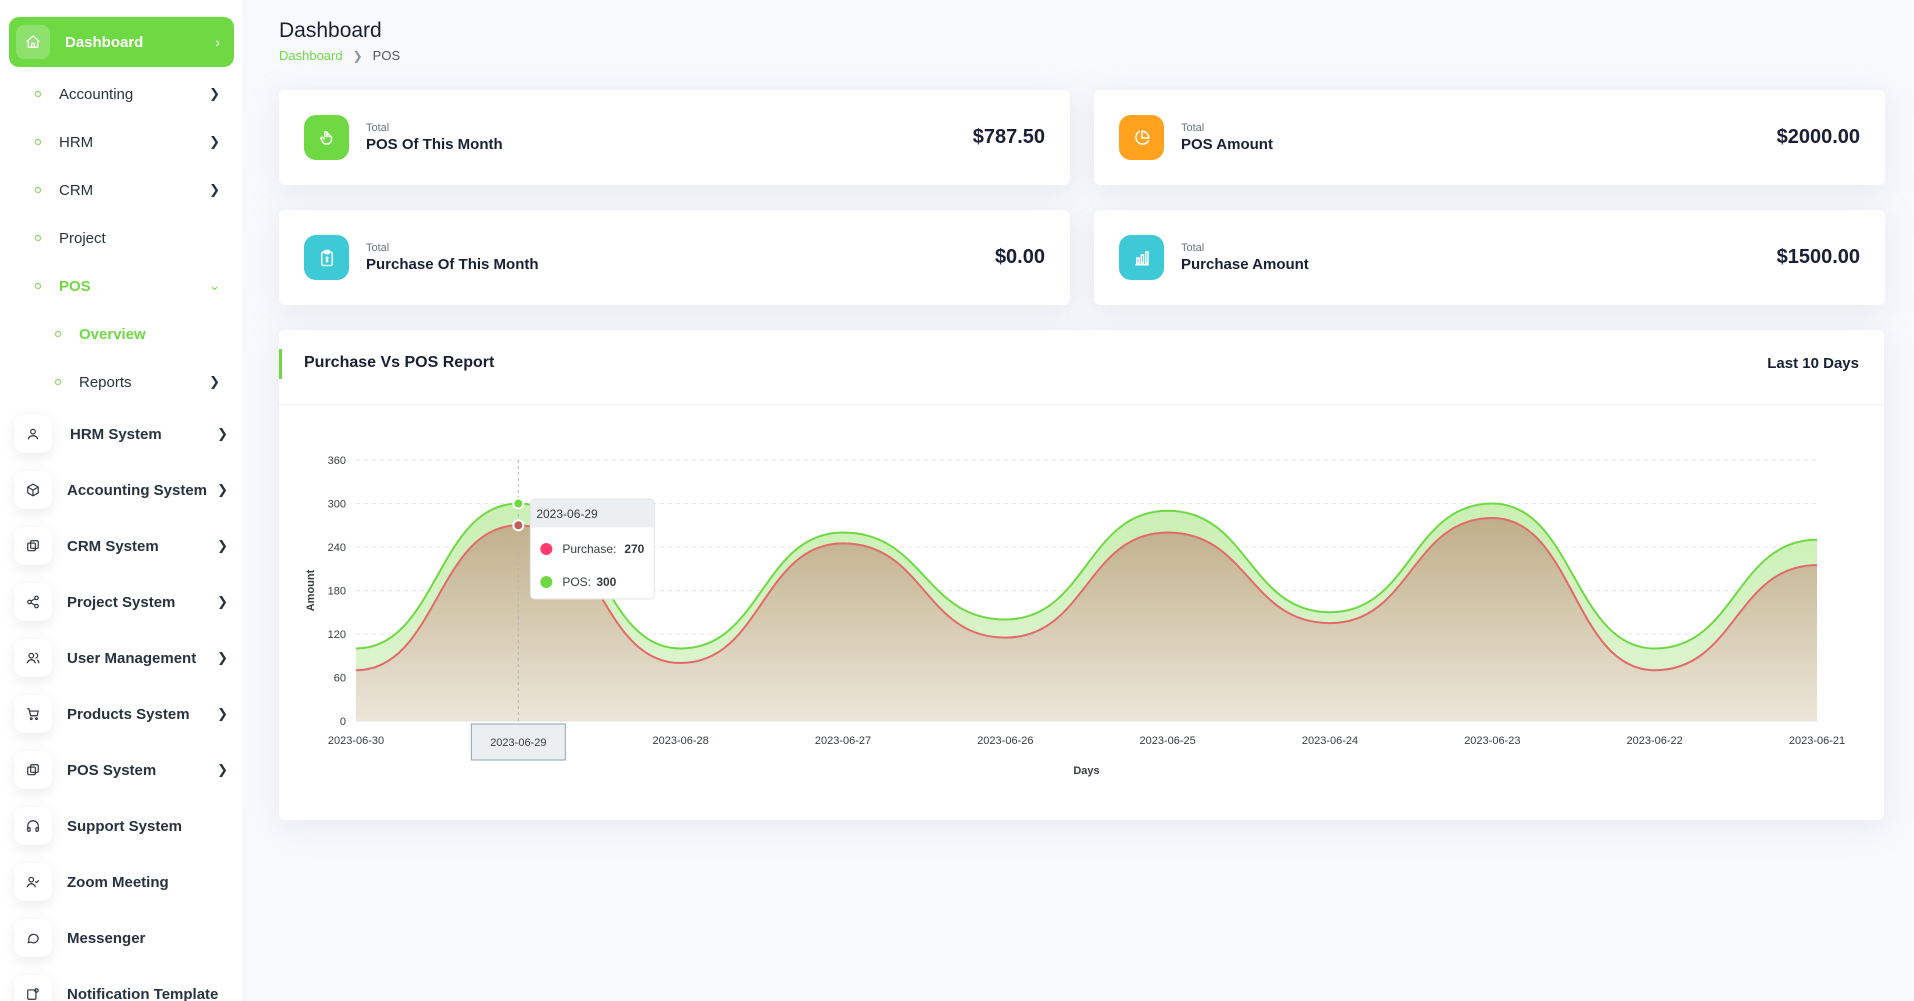 The height and width of the screenshot is (1001, 1914). Describe the element at coordinates (96, 94) in the screenshot. I see `sidebar-item-label: Accounting` at that location.